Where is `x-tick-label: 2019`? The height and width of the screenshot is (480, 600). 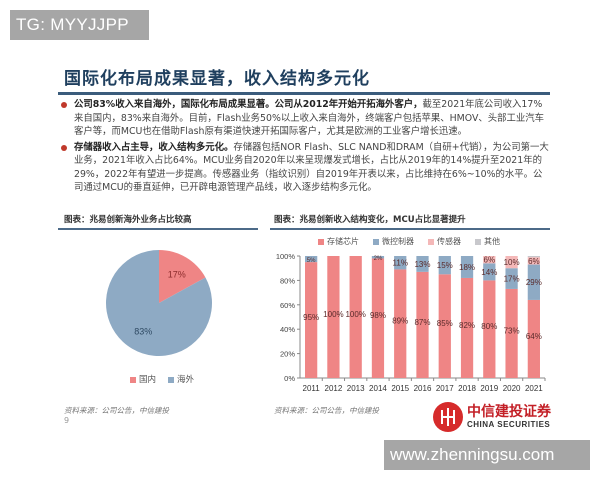 x-tick-label: 2019 is located at coordinates (489, 388).